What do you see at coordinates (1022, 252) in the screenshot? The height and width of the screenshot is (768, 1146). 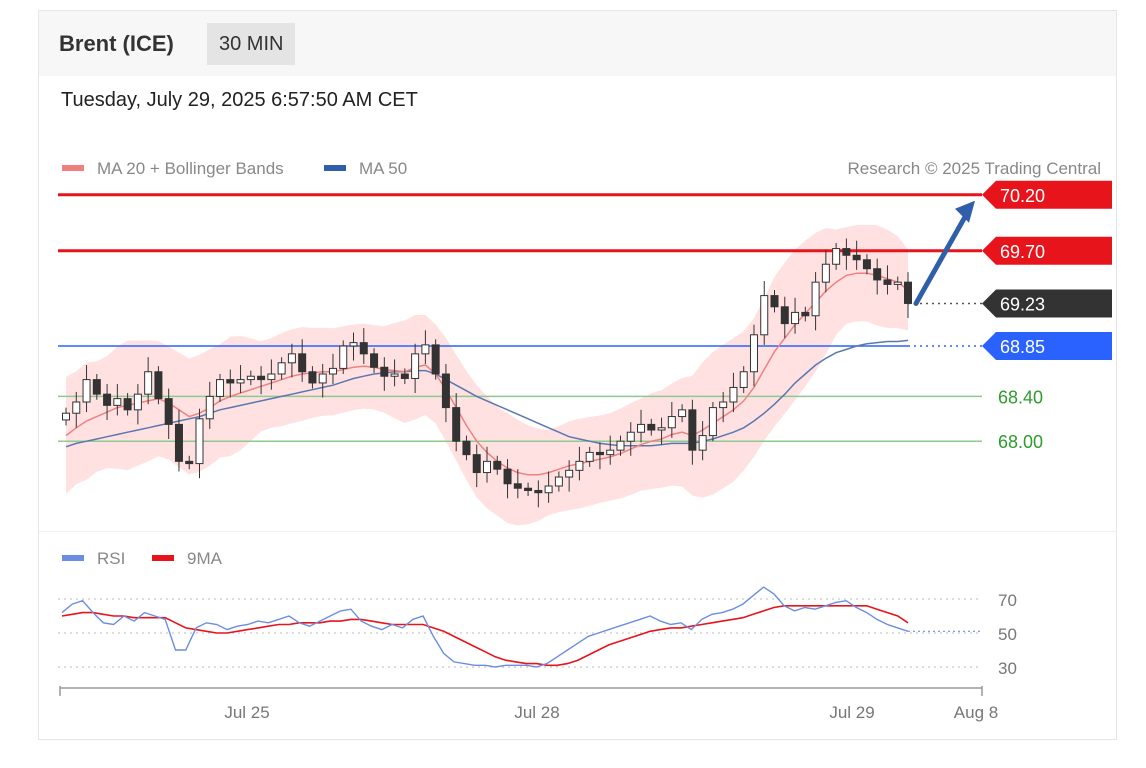 I see `level-tag-text: 69.70` at bounding box center [1022, 252].